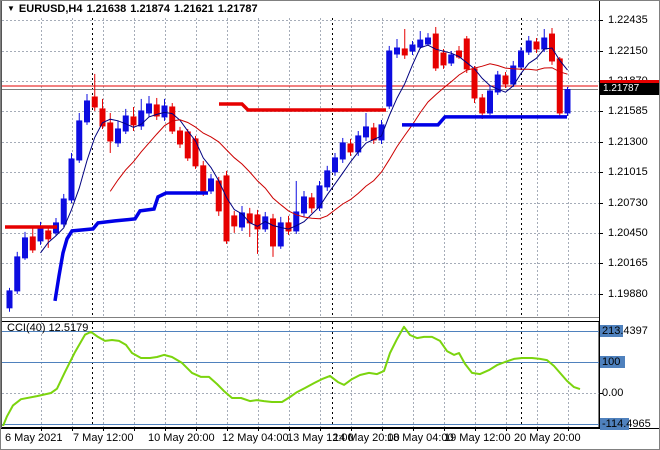 The width and height of the screenshot is (660, 450). Describe the element at coordinates (628, 142) in the screenshot. I see `price-axis-label: 1.21300` at that location.